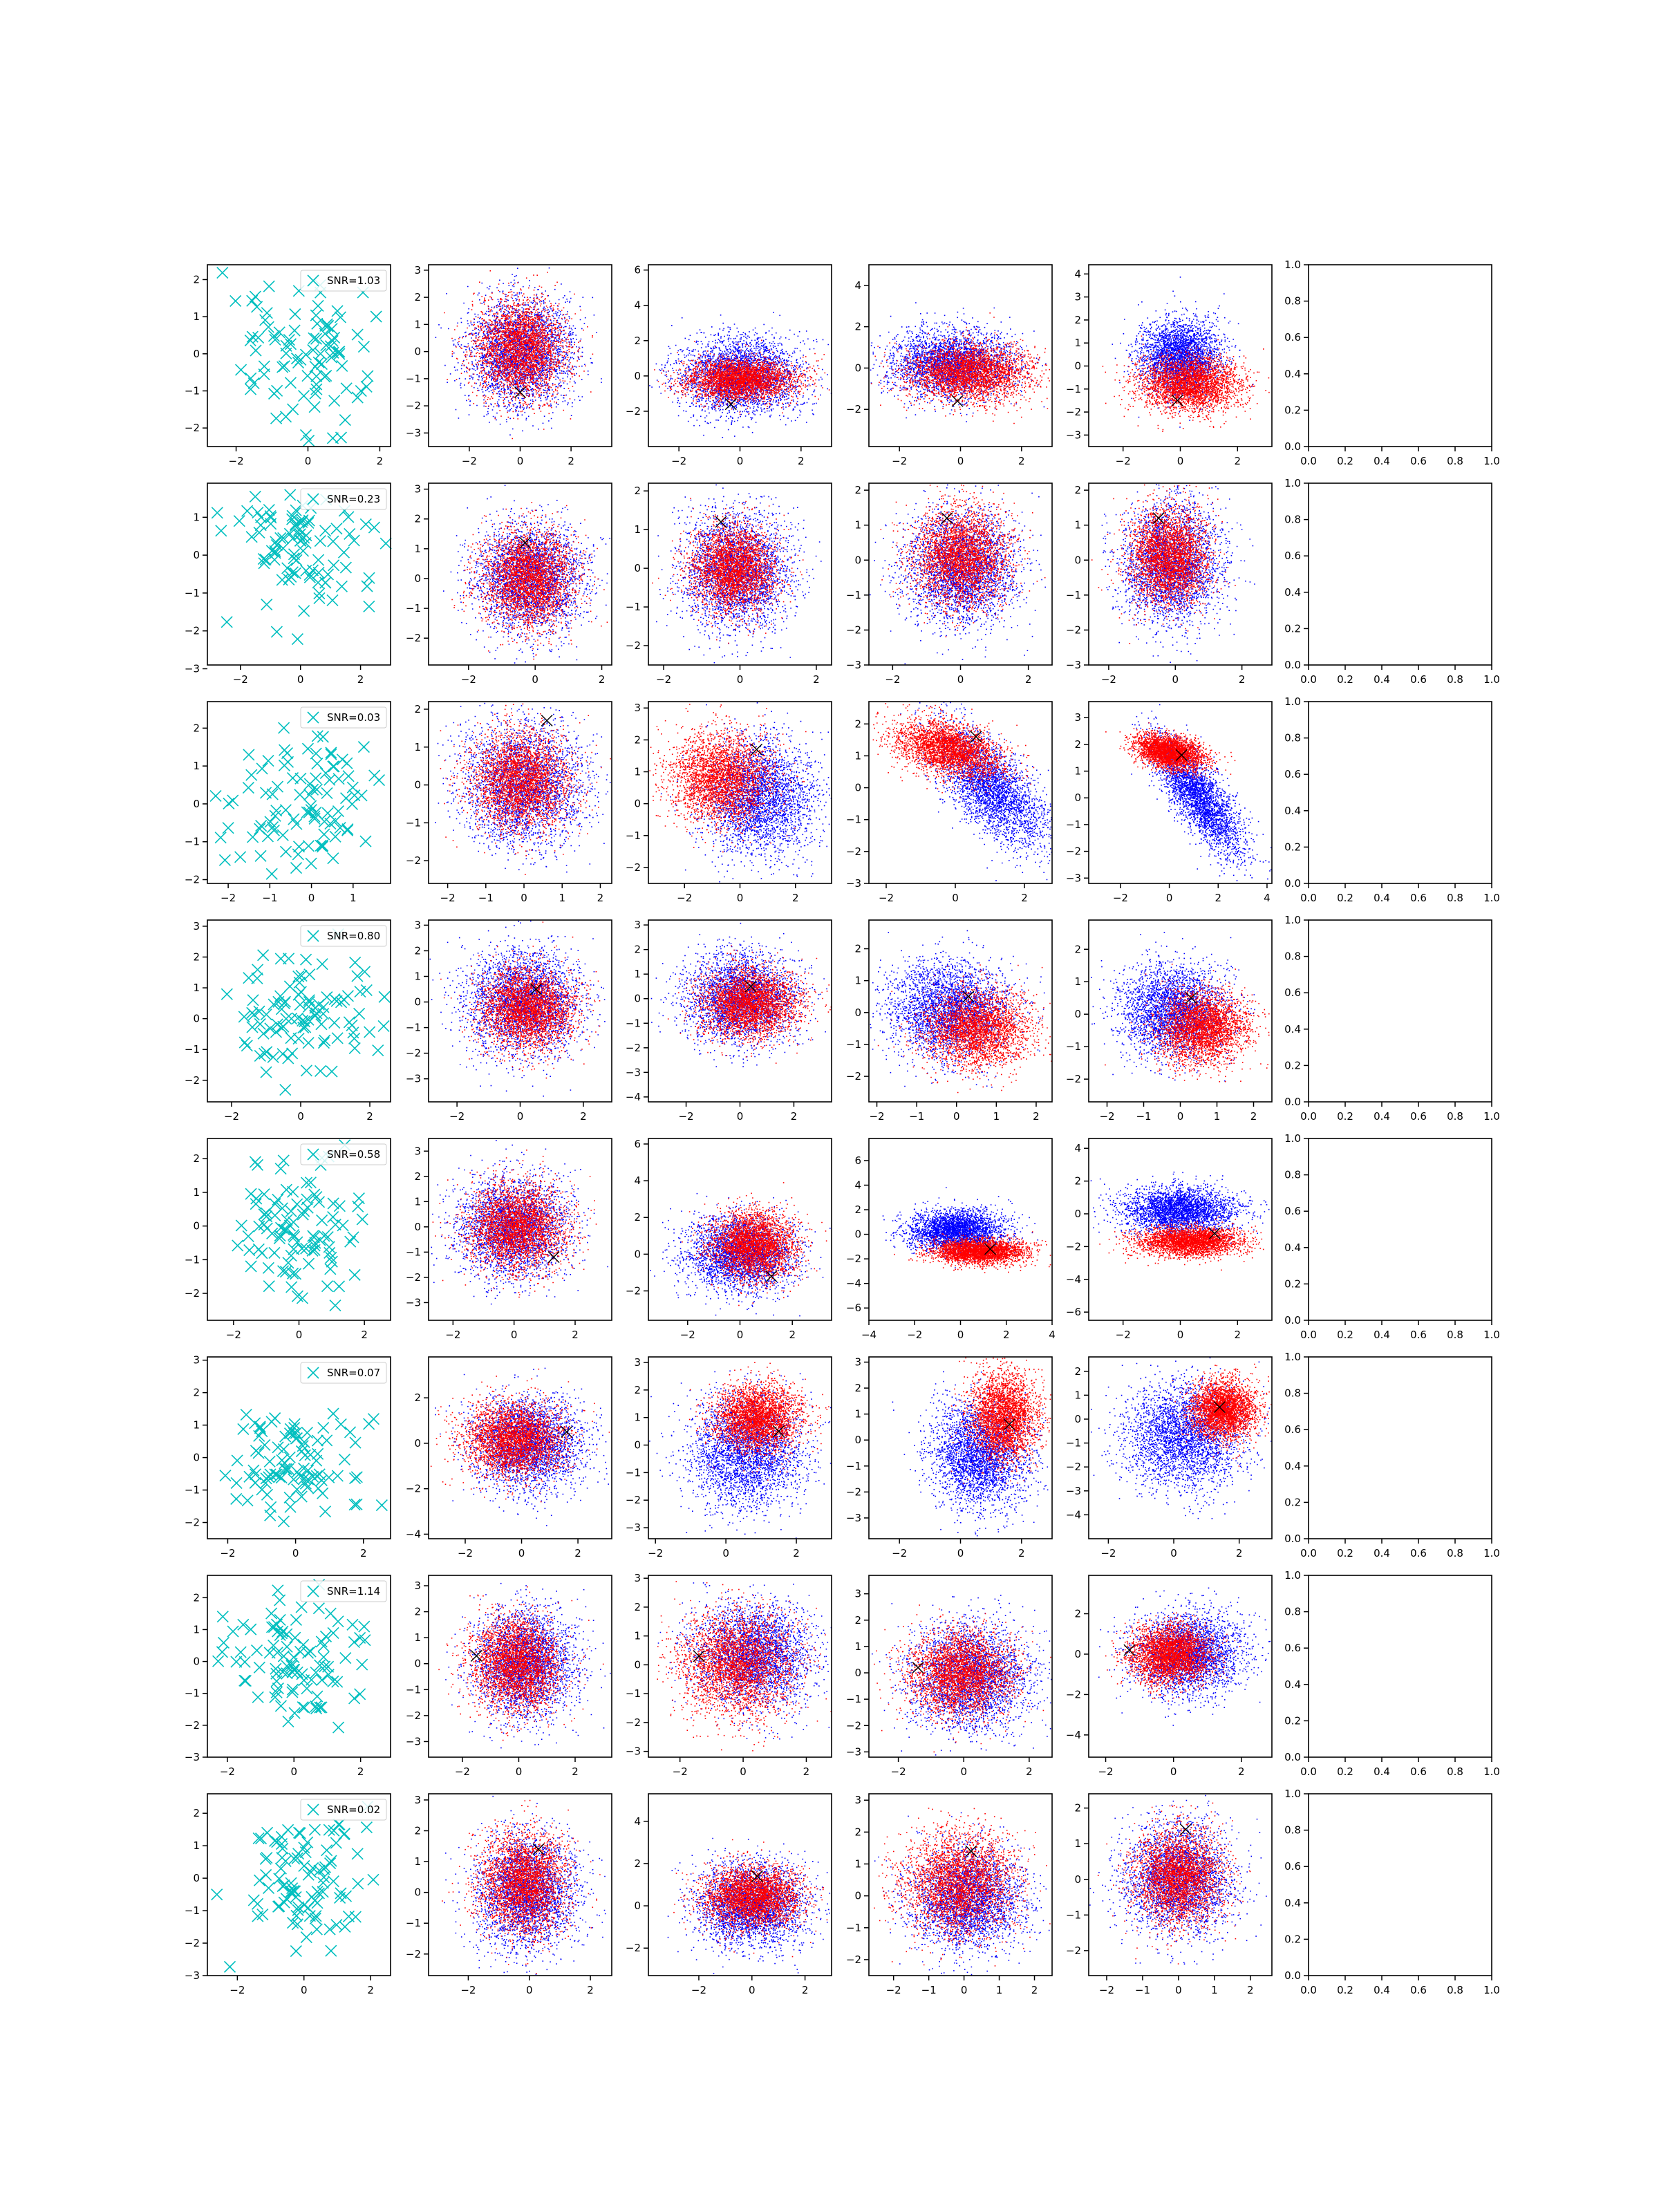  I want to click on legend: SNR=1.03, so click(344, 281).